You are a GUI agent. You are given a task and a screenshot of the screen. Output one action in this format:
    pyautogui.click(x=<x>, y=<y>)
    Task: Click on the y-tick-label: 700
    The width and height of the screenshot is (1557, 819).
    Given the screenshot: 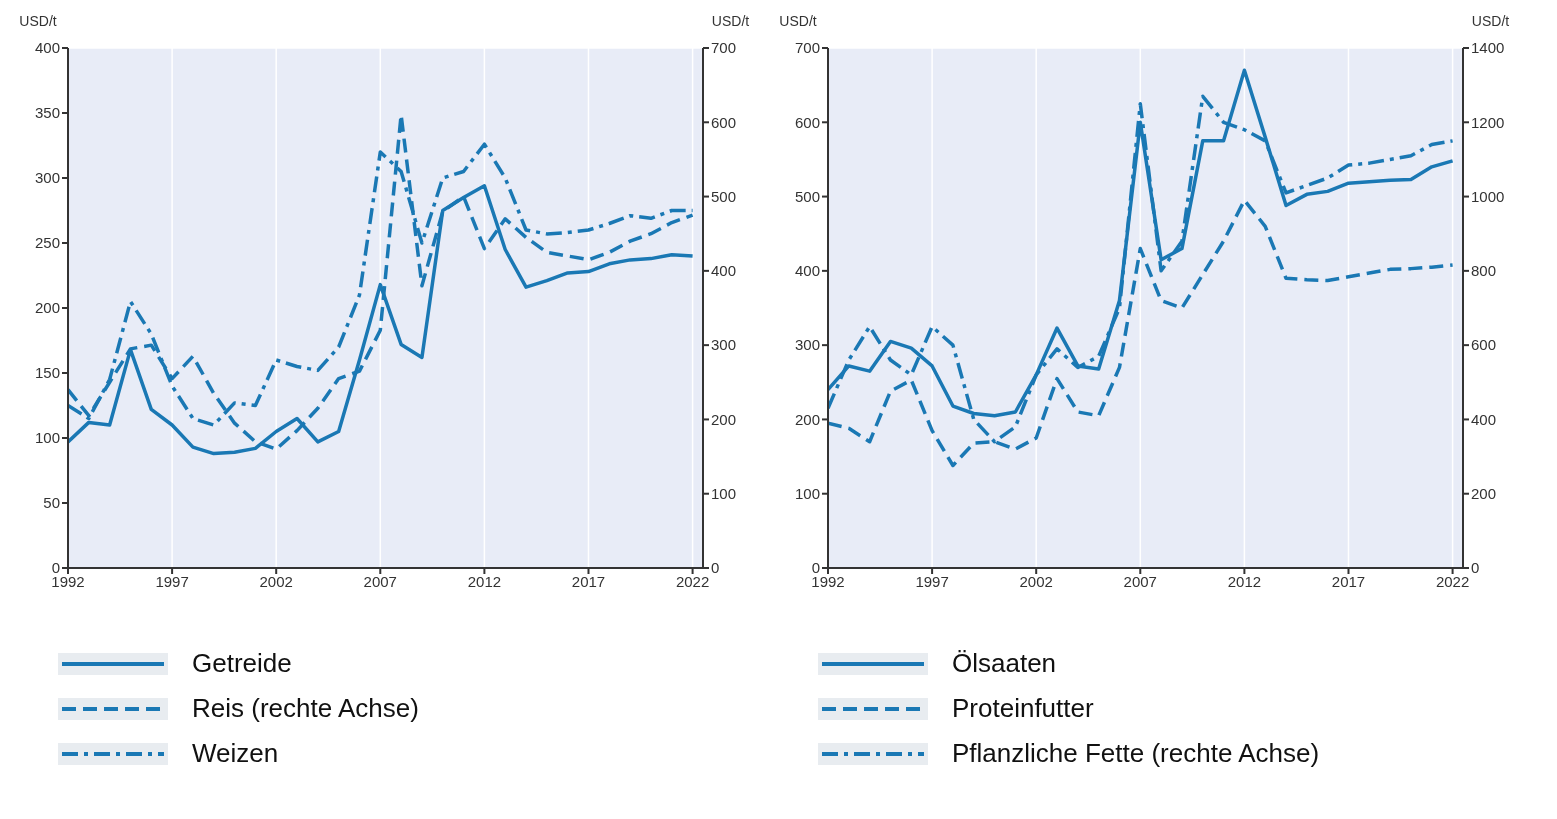 What is the action you would take?
    pyautogui.click(x=807, y=48)
    